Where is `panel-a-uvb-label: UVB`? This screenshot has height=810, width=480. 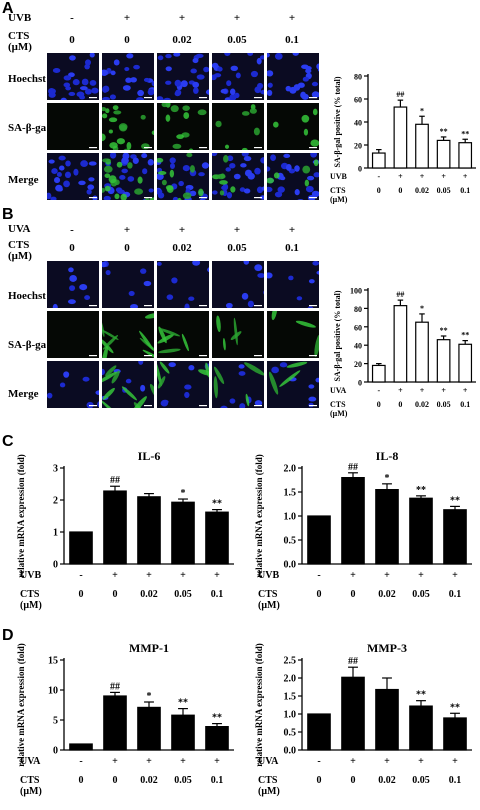
panel-a-uvb-label: UVB is located at coordinates (20, 18).